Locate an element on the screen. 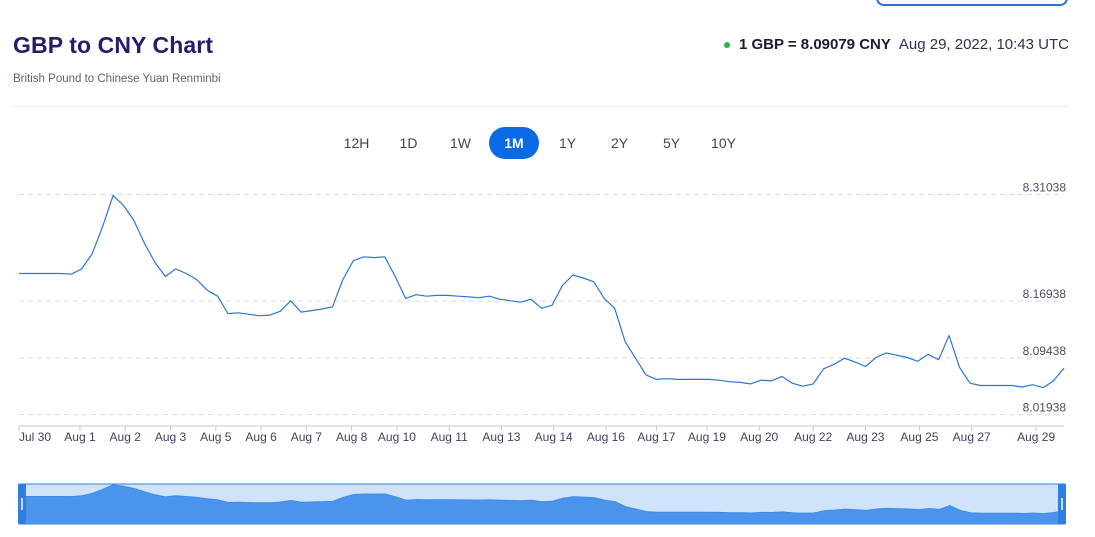  x-tick-label: Aug 13 is located at coordinates (501, 437).